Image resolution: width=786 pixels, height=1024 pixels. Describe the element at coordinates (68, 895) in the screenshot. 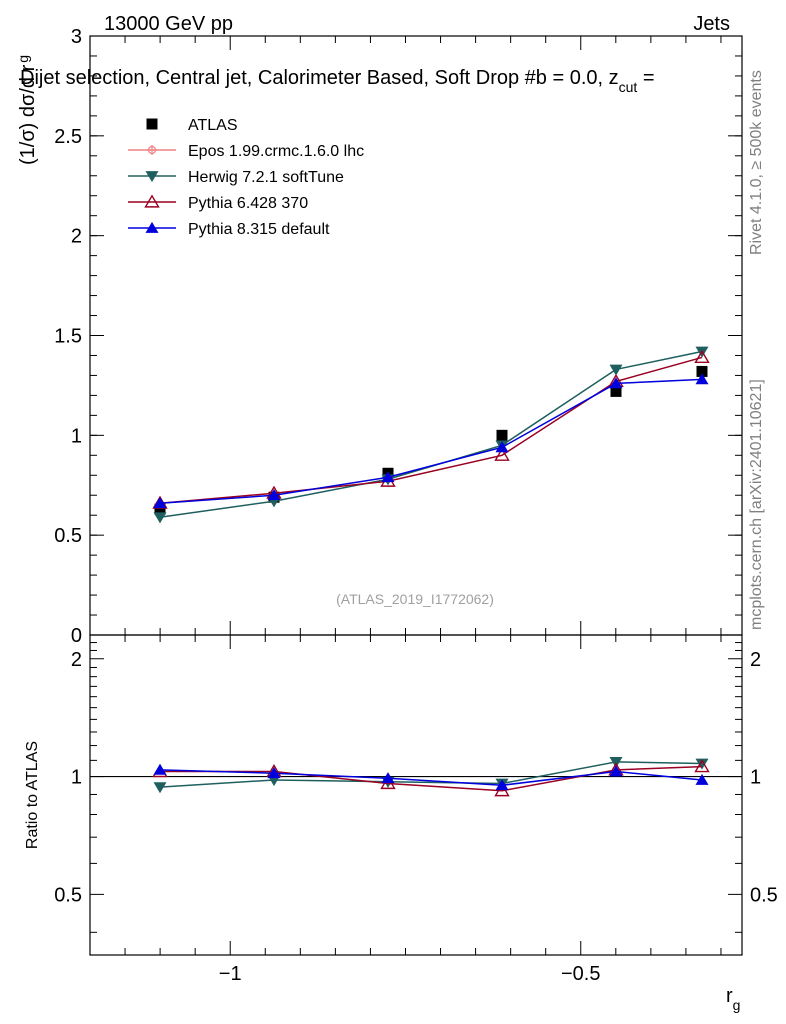

I see `ratio-y-tick-label: 0.5` at that location.